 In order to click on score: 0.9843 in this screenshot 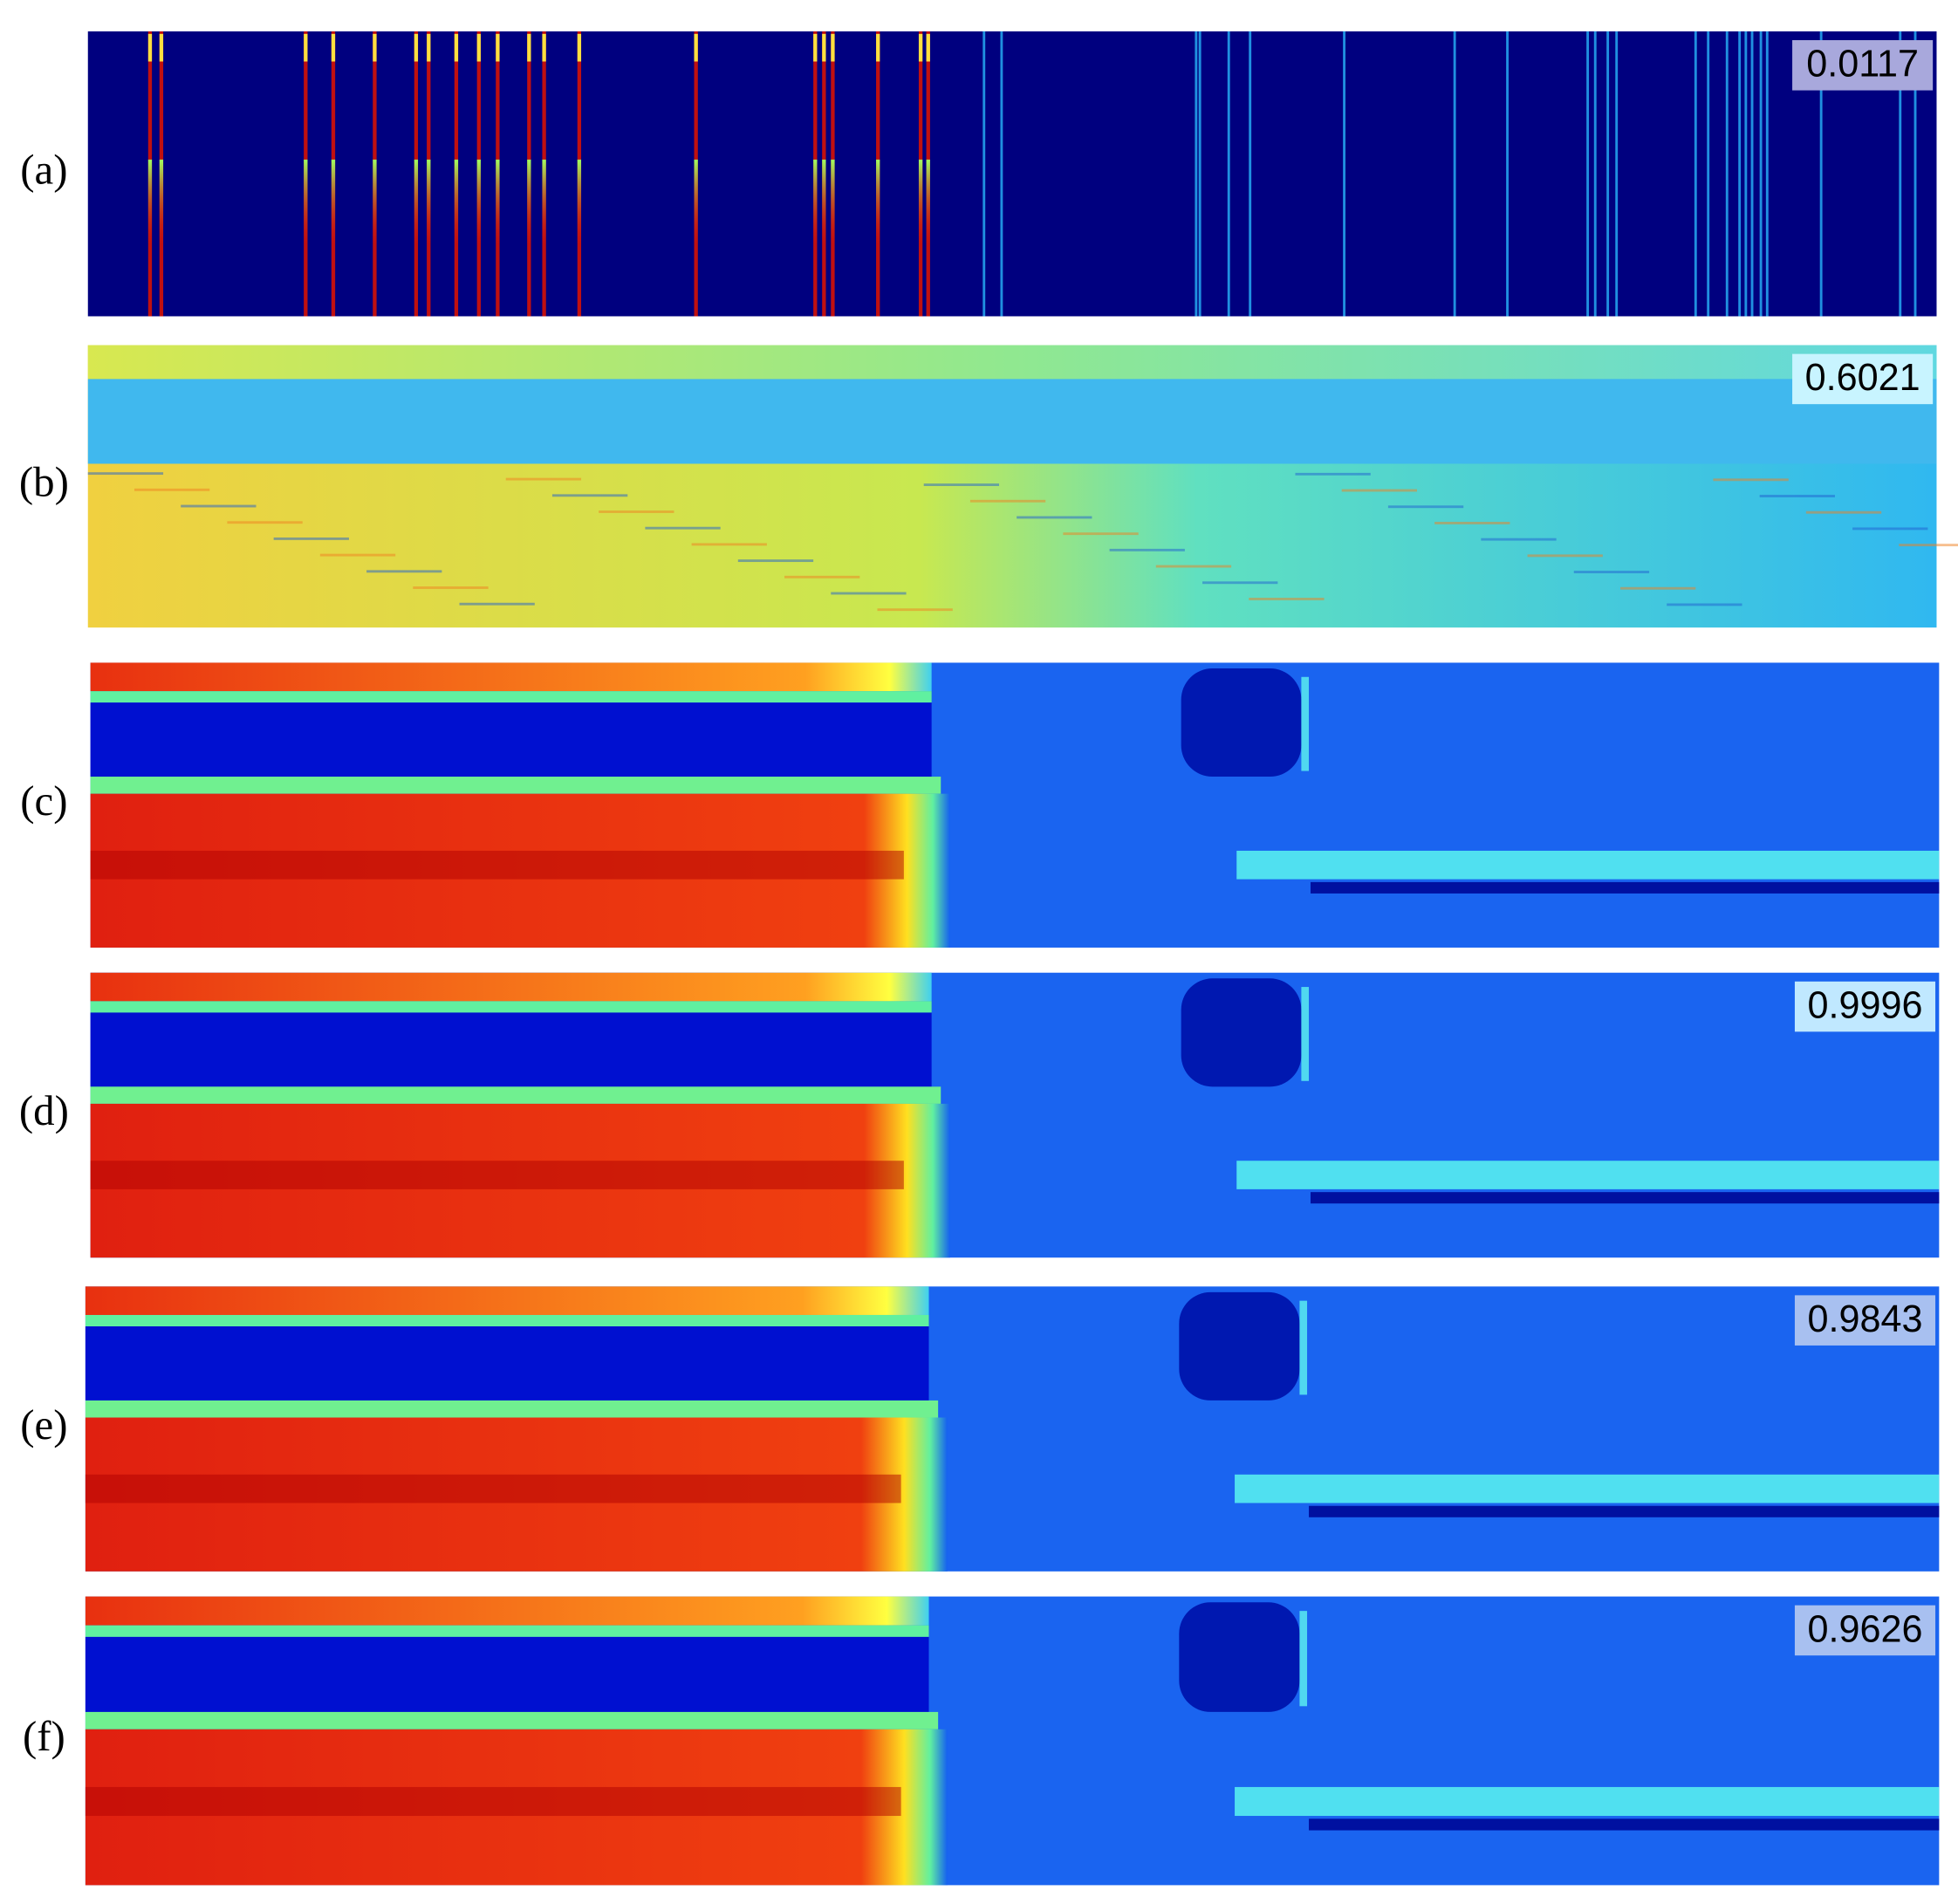, I will do `click(1865, 1319)`.